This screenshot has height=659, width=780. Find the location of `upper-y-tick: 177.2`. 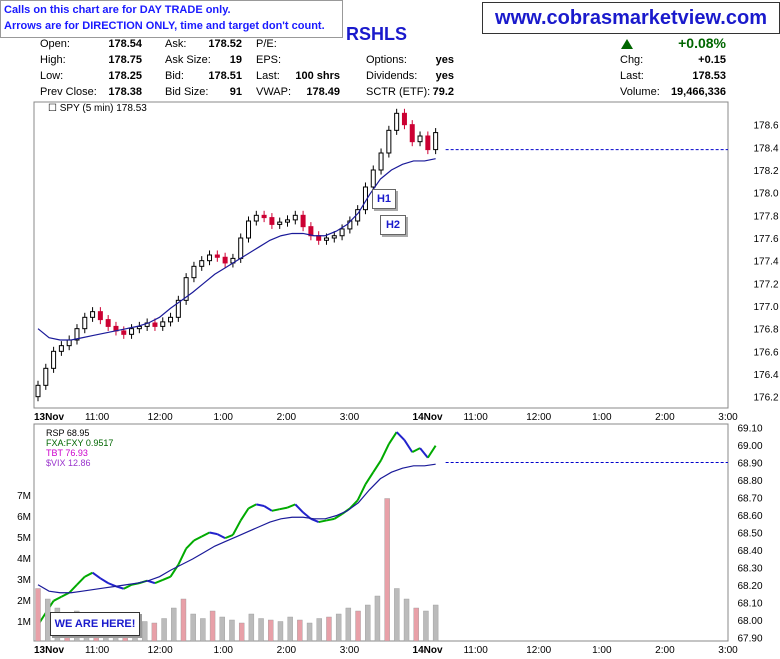

upper-y-tick: 177.2 is located at coordinates (765, 284).